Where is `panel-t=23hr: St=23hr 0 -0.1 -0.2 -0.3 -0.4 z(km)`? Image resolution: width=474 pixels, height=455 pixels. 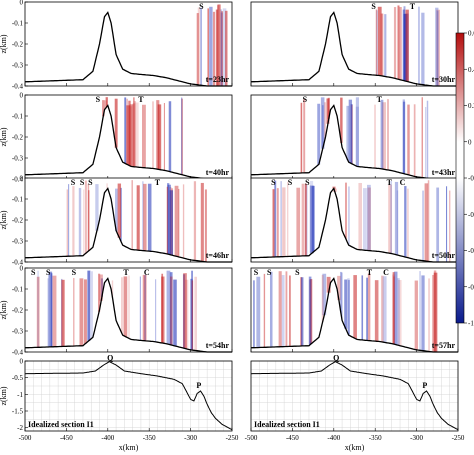
panel-t=23hr: St=23hr 0 -0.1 -0.2 -0.3 -0.4 z(km) is located at coordinates (116, 45).